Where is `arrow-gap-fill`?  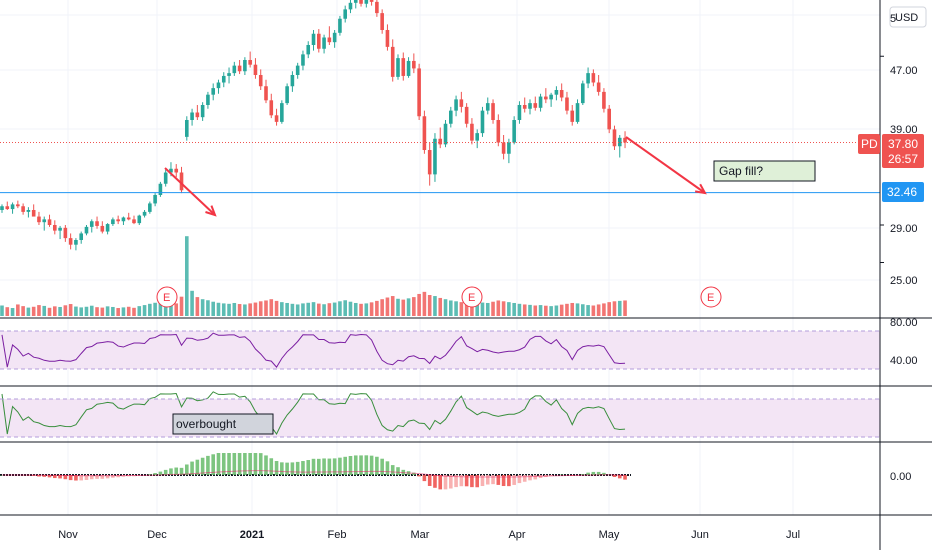 arrow-gap-fill is located at coordinates (666, 165).